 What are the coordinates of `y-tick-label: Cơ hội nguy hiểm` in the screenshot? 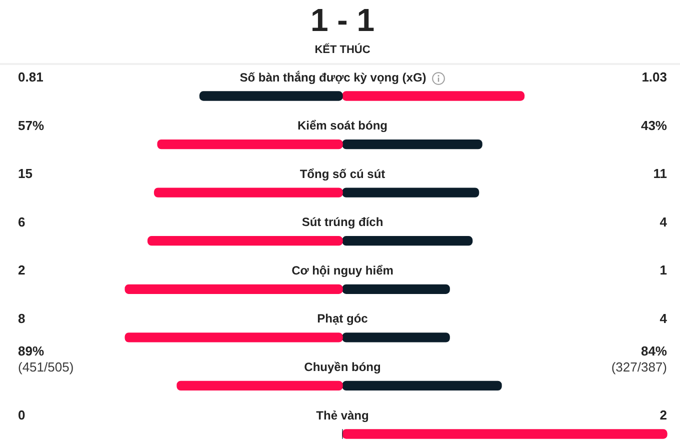 It's located at (343, 270).